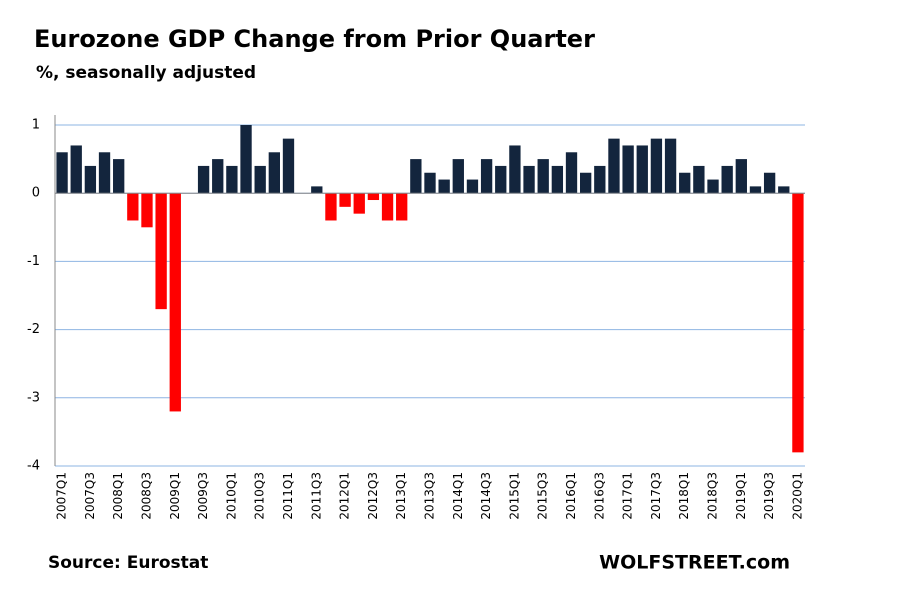 This screenshot has height=604, width=922. Describe the element at coordinates (146, 73) in the screenshot. I see `chart-subtitle: %, seasonally adjusted` at that location.